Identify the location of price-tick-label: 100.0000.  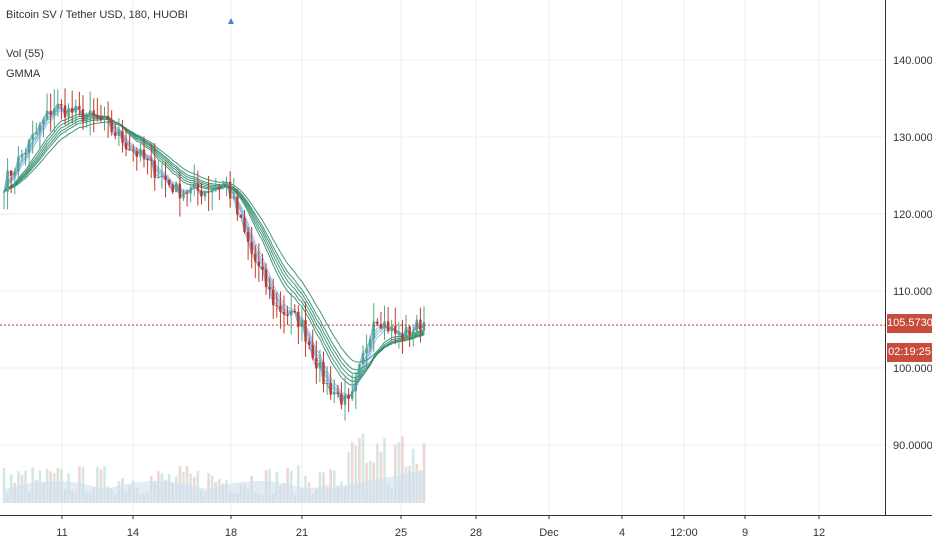
(912, 369).